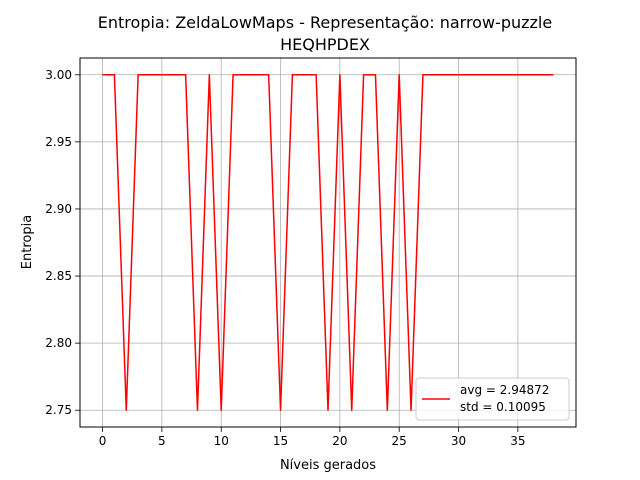 Image resolution: width=640 pixels, height=480 pixels. I want to click on x-tick-label: 30, so click(458, 441).